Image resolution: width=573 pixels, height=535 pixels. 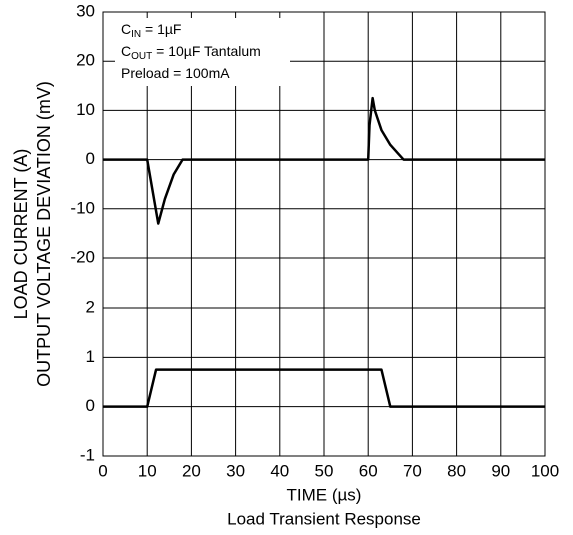 I want to click on x-tick-label: 0, so click(x=102, y=470).